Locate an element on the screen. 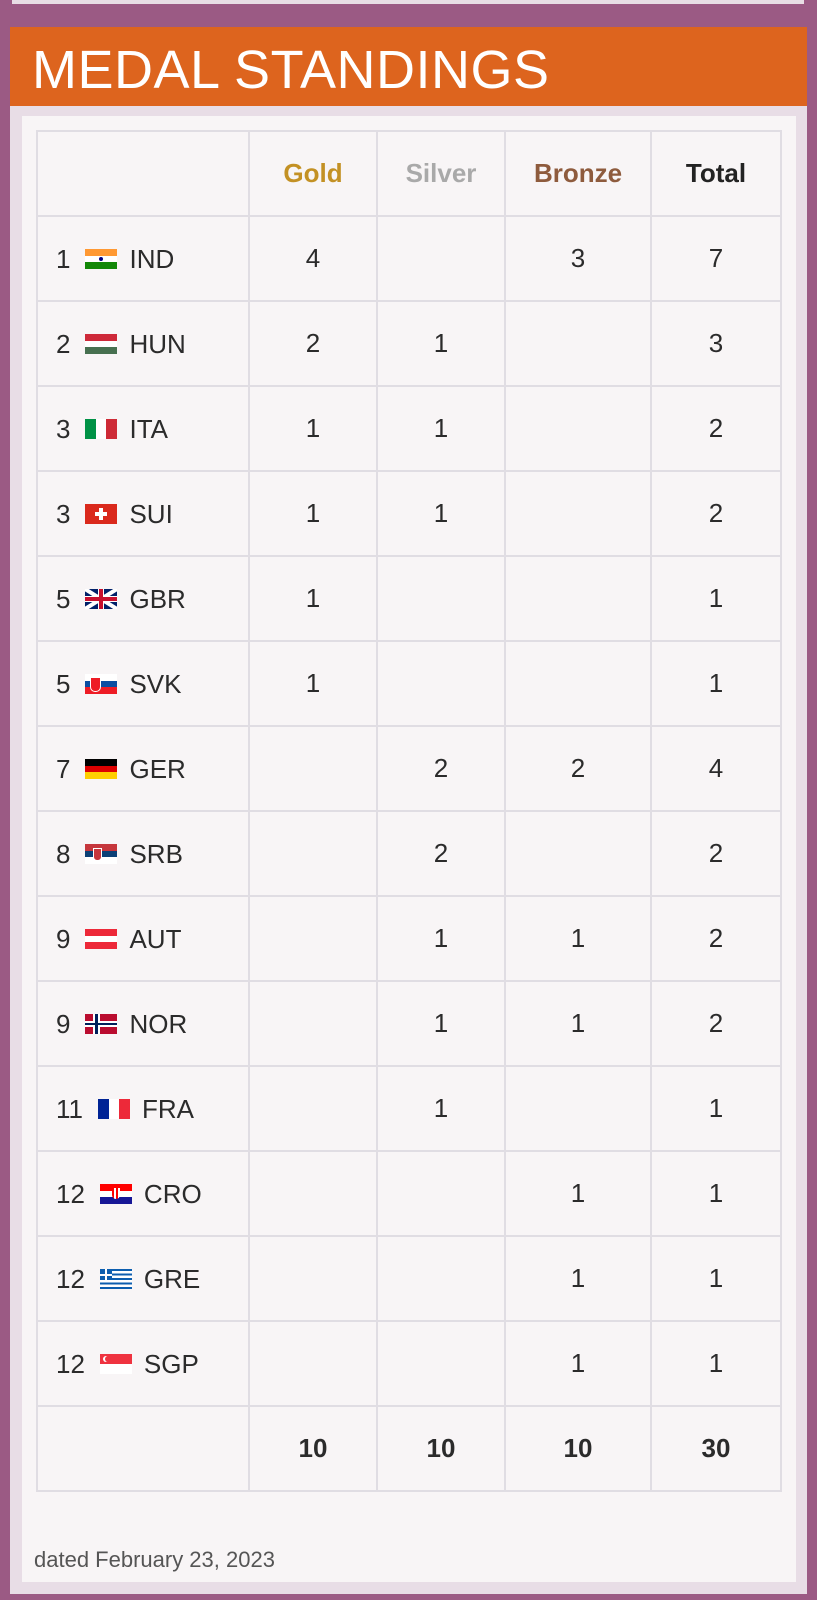  total-gold: 10 is located at coordinates (313, 1448).